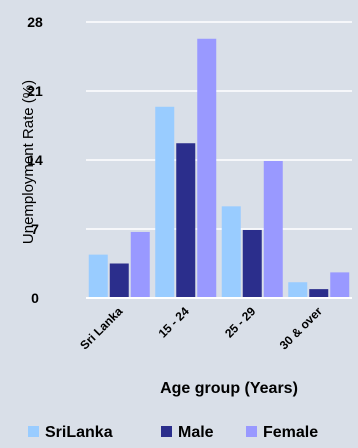  I want to click on legend: SriLanka Male Female, so click(173, 432).